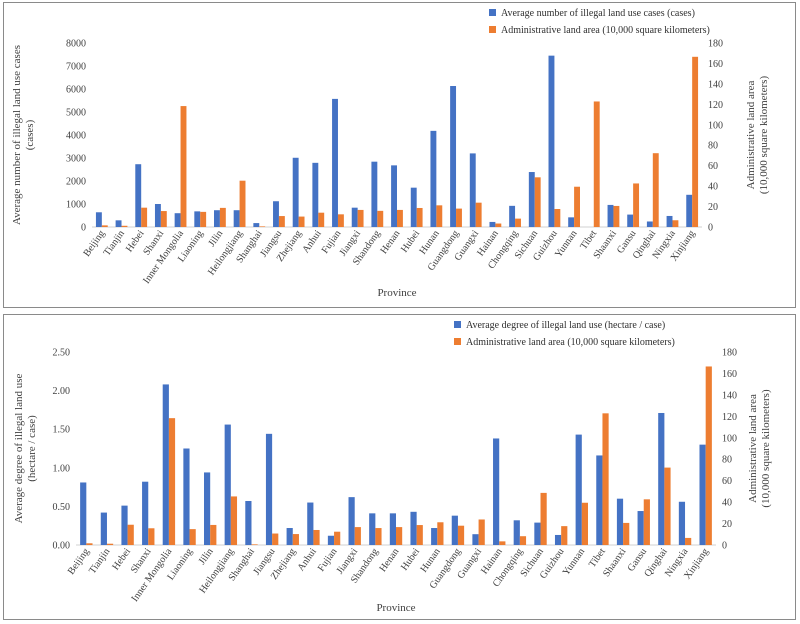  Describe the element at coordinates (76, 67) in the screenshot. I see `y-tick-label: 7000` at that location.